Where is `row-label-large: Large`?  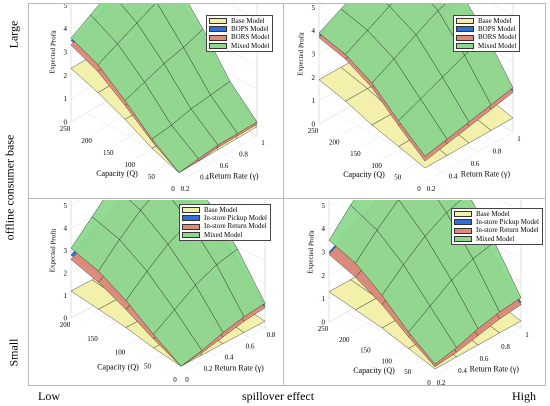
row-label-large: Large is located at coordinates (13, 34).